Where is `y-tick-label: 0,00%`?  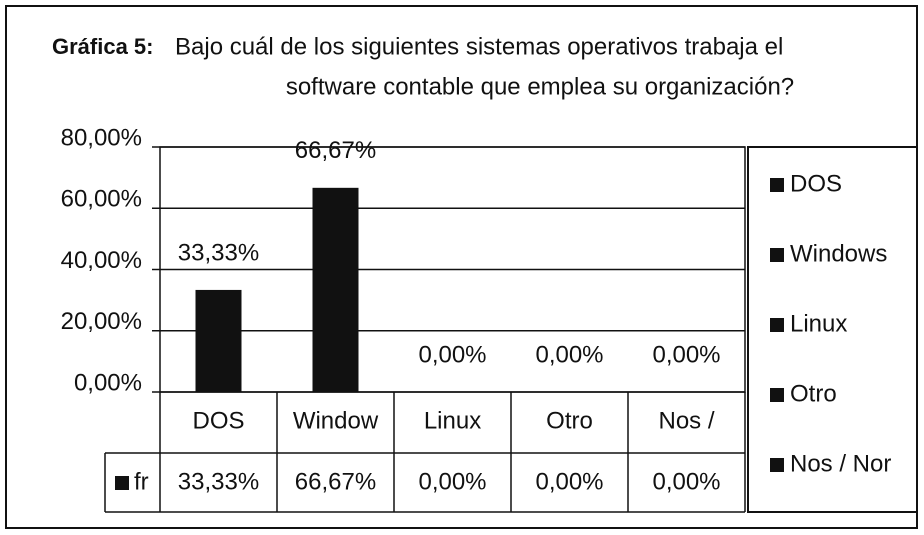 y-tick-label: 0,00% is located at coordinates (108, 382).